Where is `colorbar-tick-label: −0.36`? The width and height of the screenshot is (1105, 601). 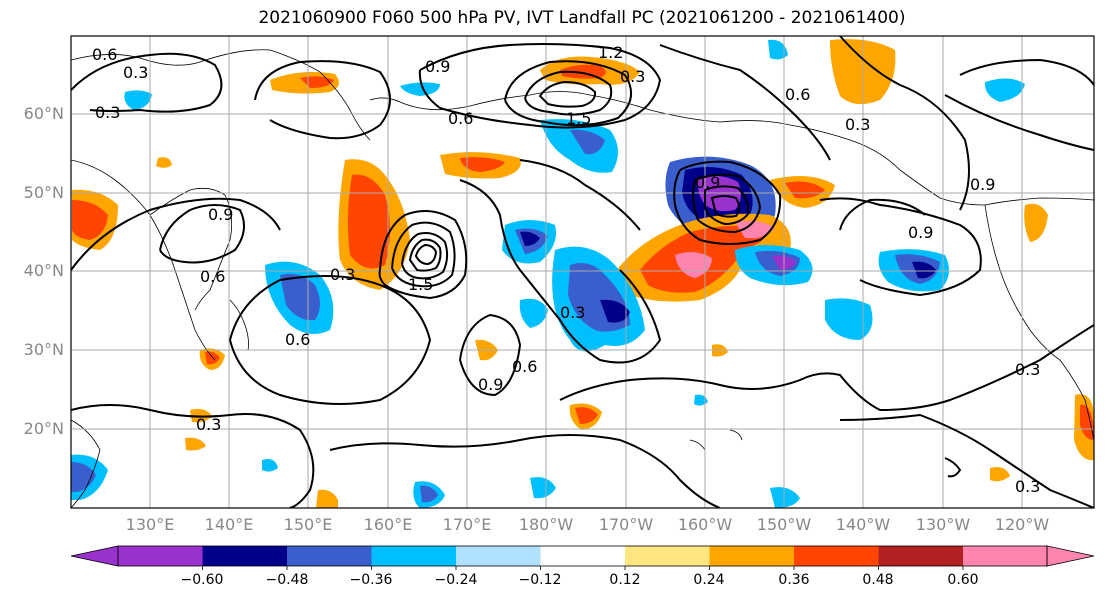 colorbar-tick-label: −0.36 is located at coordinates (371, 580).